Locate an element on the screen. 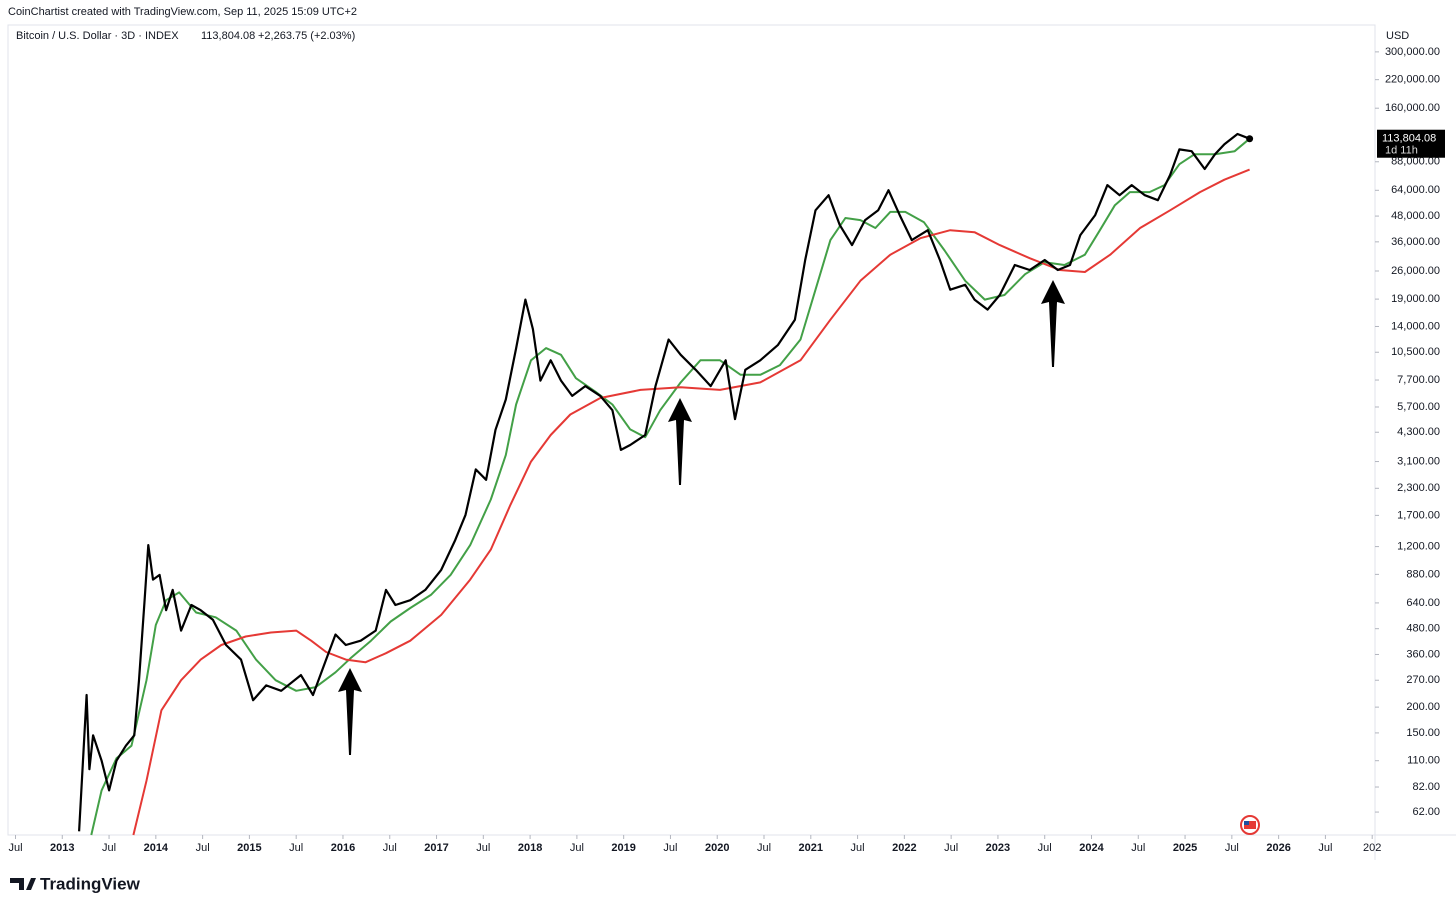 The height and width of the screenshot is (909, 1456). y-tick-label: 3,100.00 is located at coordinates (1418, 461).